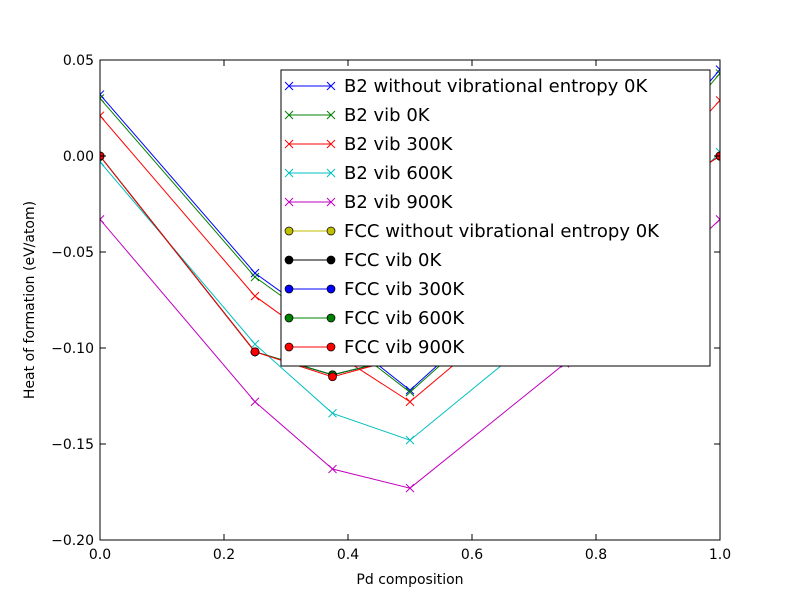 The height and width of the screenshot is (600, 800). I want to click on legend-entry: B2 without vibrational entropy 0K, so click(466, 86).